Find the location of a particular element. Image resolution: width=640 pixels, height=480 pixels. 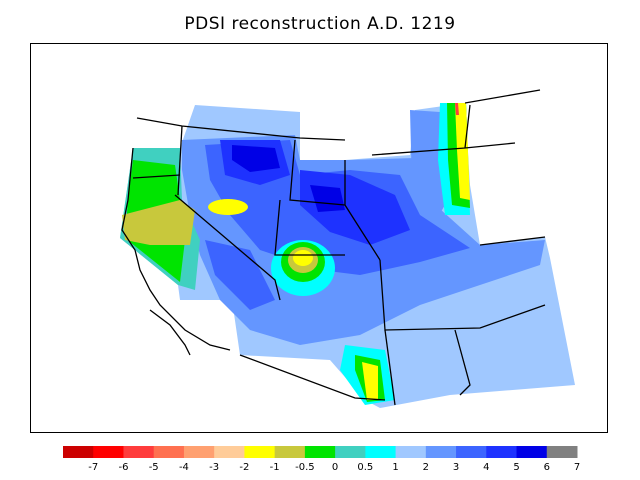

colorbar-labels: -7 -6 -5 -4 -3 -2 -1 -0.5 0 0.5 1 2 3 4 5 6 7 is located at coordinates (334, 467).